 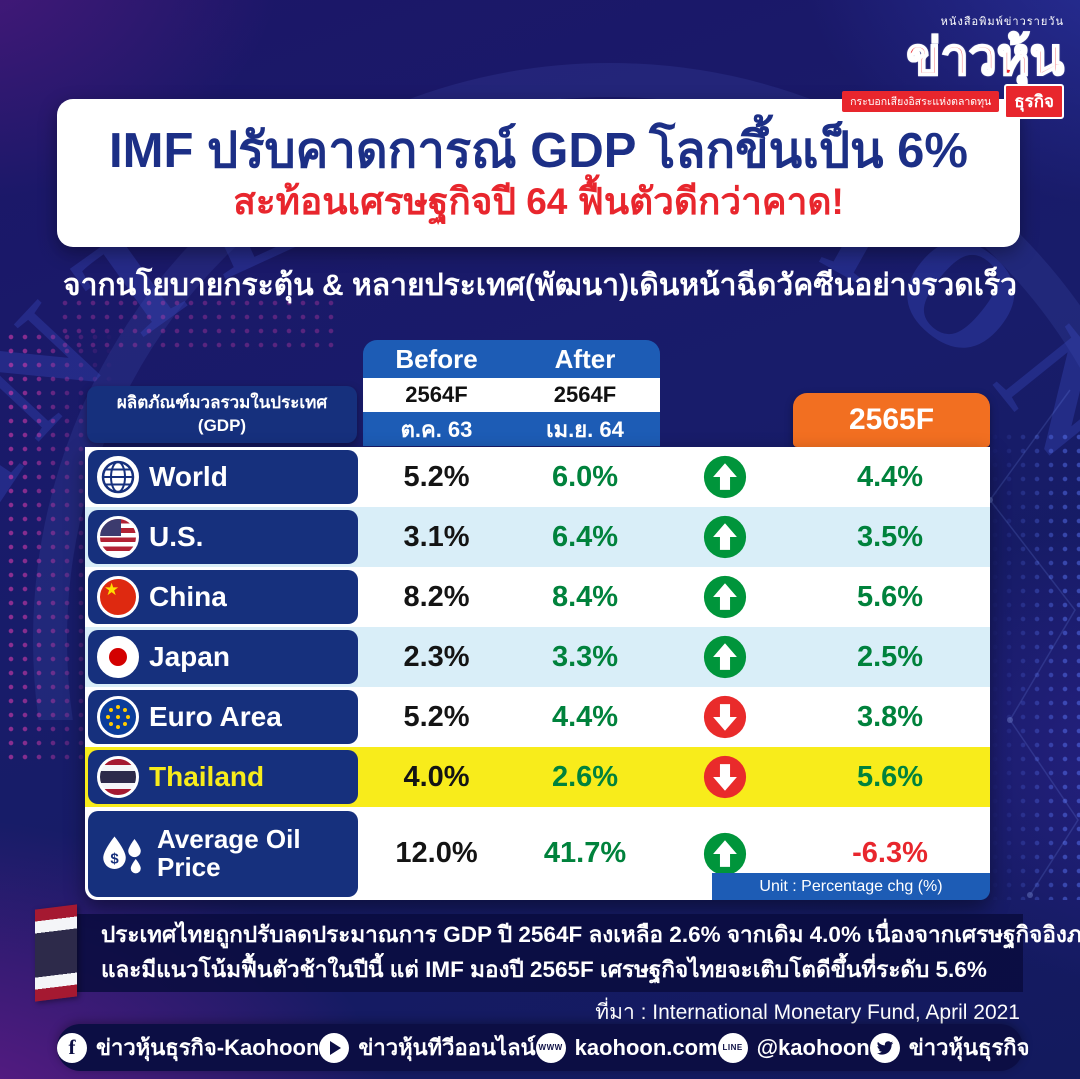 What do you see at coordinates (585, 536) in the screenshot?
I see `after-value: 6.4%` at bounding box center [585, 536].